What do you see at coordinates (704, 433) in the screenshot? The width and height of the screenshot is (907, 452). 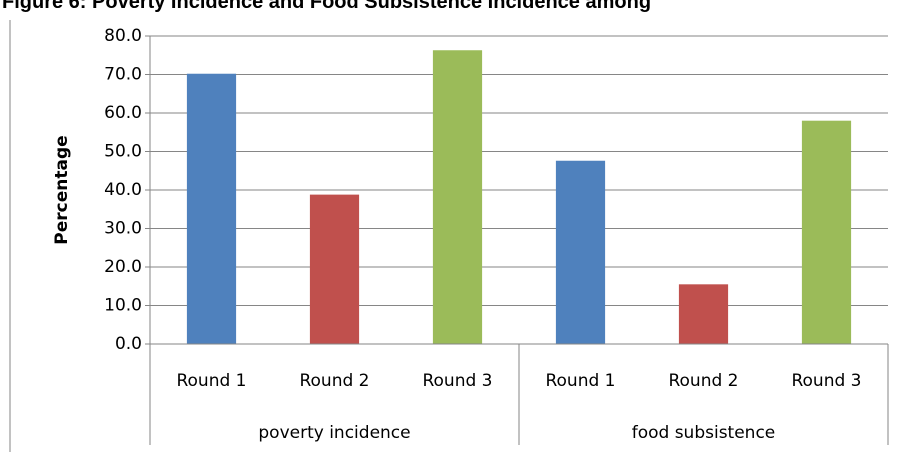 I see `group-label: food subsistence` at bounding box center [704, 433].